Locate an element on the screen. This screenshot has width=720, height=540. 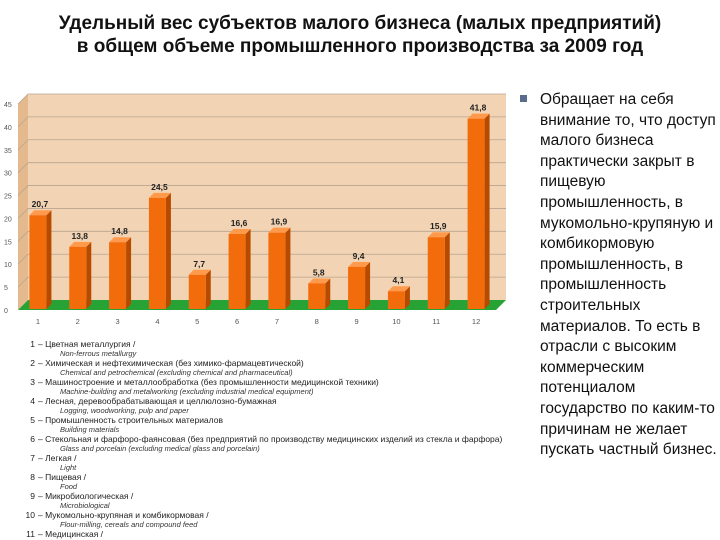
legend-item: 7– Легкая / Light is located at coordinates (271, 462).